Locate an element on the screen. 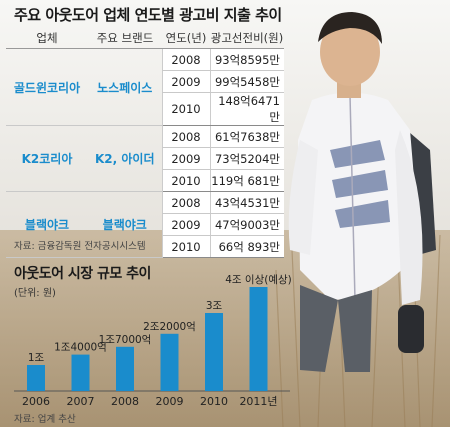  table-row: 2010 119억 681만 is located at coordinates (145, 180).